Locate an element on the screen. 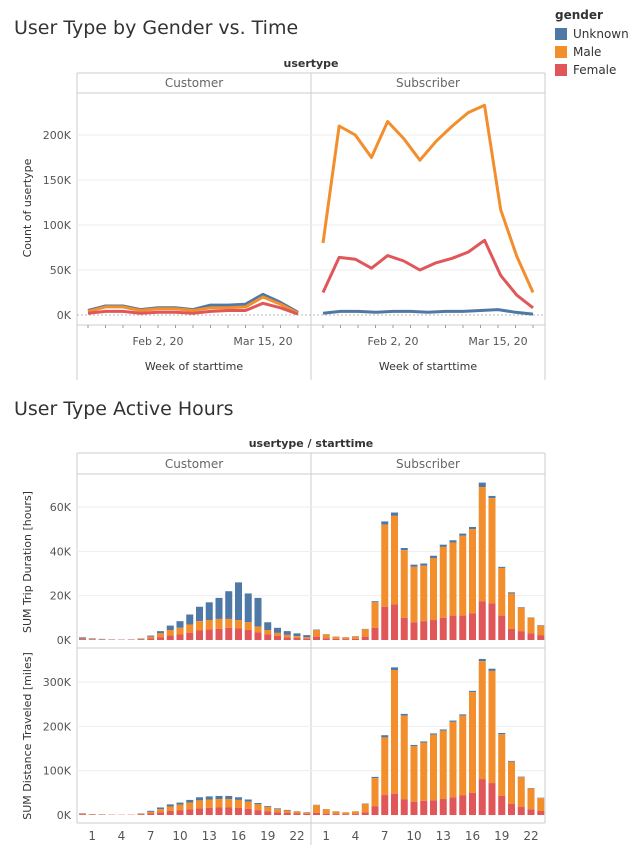 The height and width of the screenshot is (857, 641). legend-label-female: Female is located at coordinates (595, 70).